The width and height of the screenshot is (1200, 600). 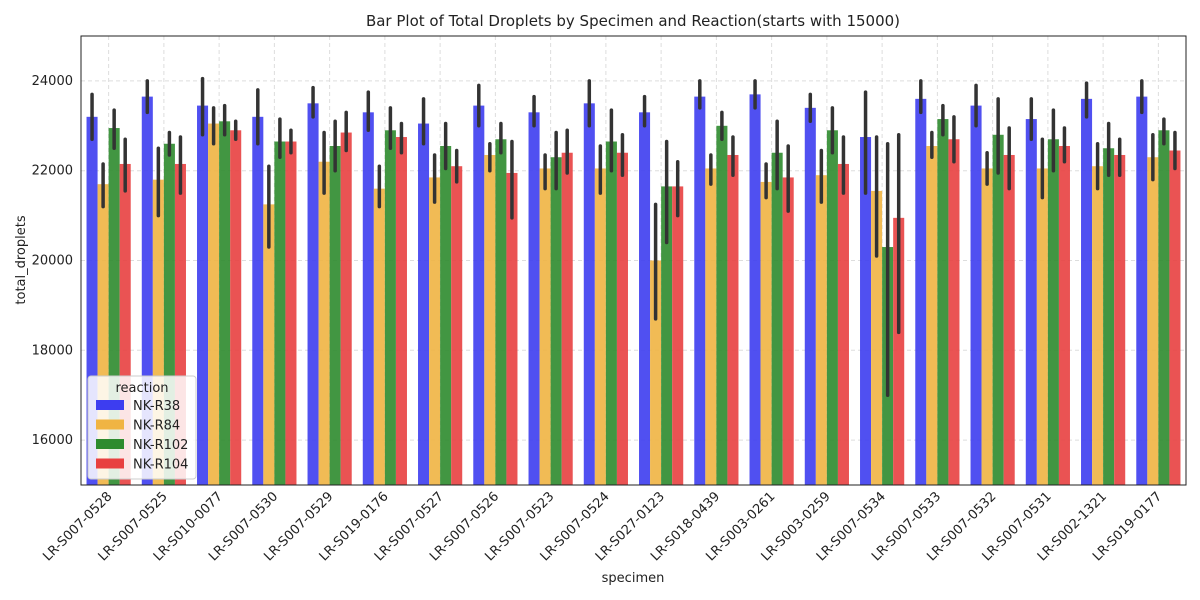 I want to click on legend-label: NK-R102, so click(x=160, y=445).